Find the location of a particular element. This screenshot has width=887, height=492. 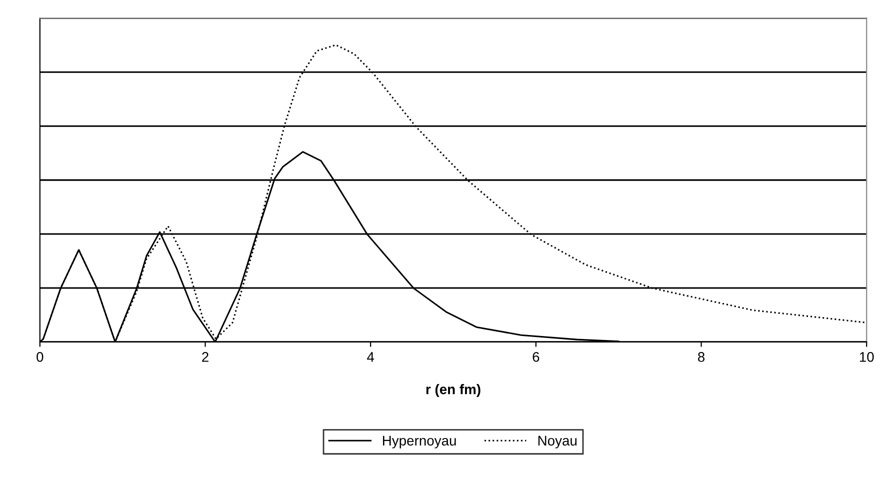

legend-label: Hypernoyau is located at coordinates (419, 442).